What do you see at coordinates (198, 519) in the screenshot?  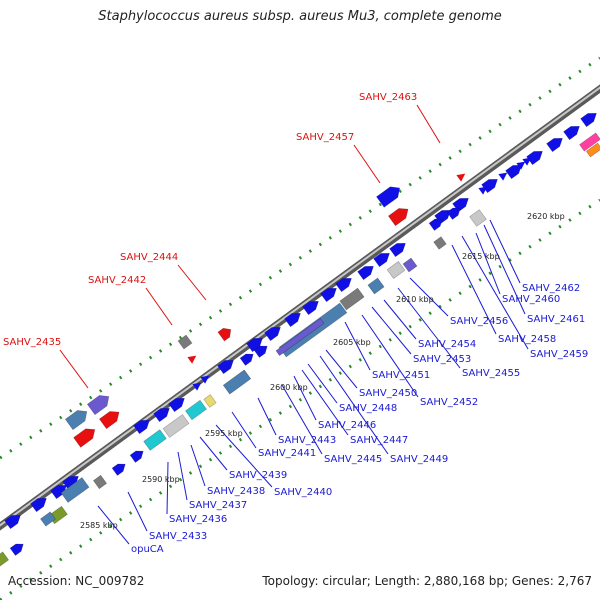 I see `gene-label-blue: SAHV_2436` at bounding box center [198, 519].